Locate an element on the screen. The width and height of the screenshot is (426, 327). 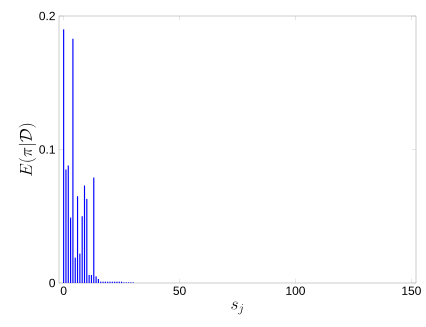
x-tick-label: 50 is located at coordinates (179, 290).